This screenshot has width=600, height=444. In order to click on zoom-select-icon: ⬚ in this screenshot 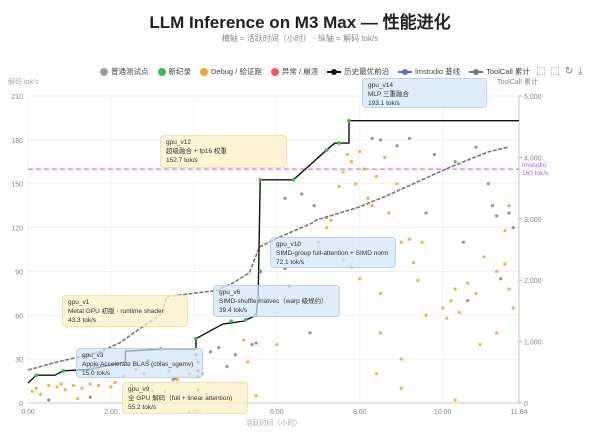, I will do `click(541, 71)`.